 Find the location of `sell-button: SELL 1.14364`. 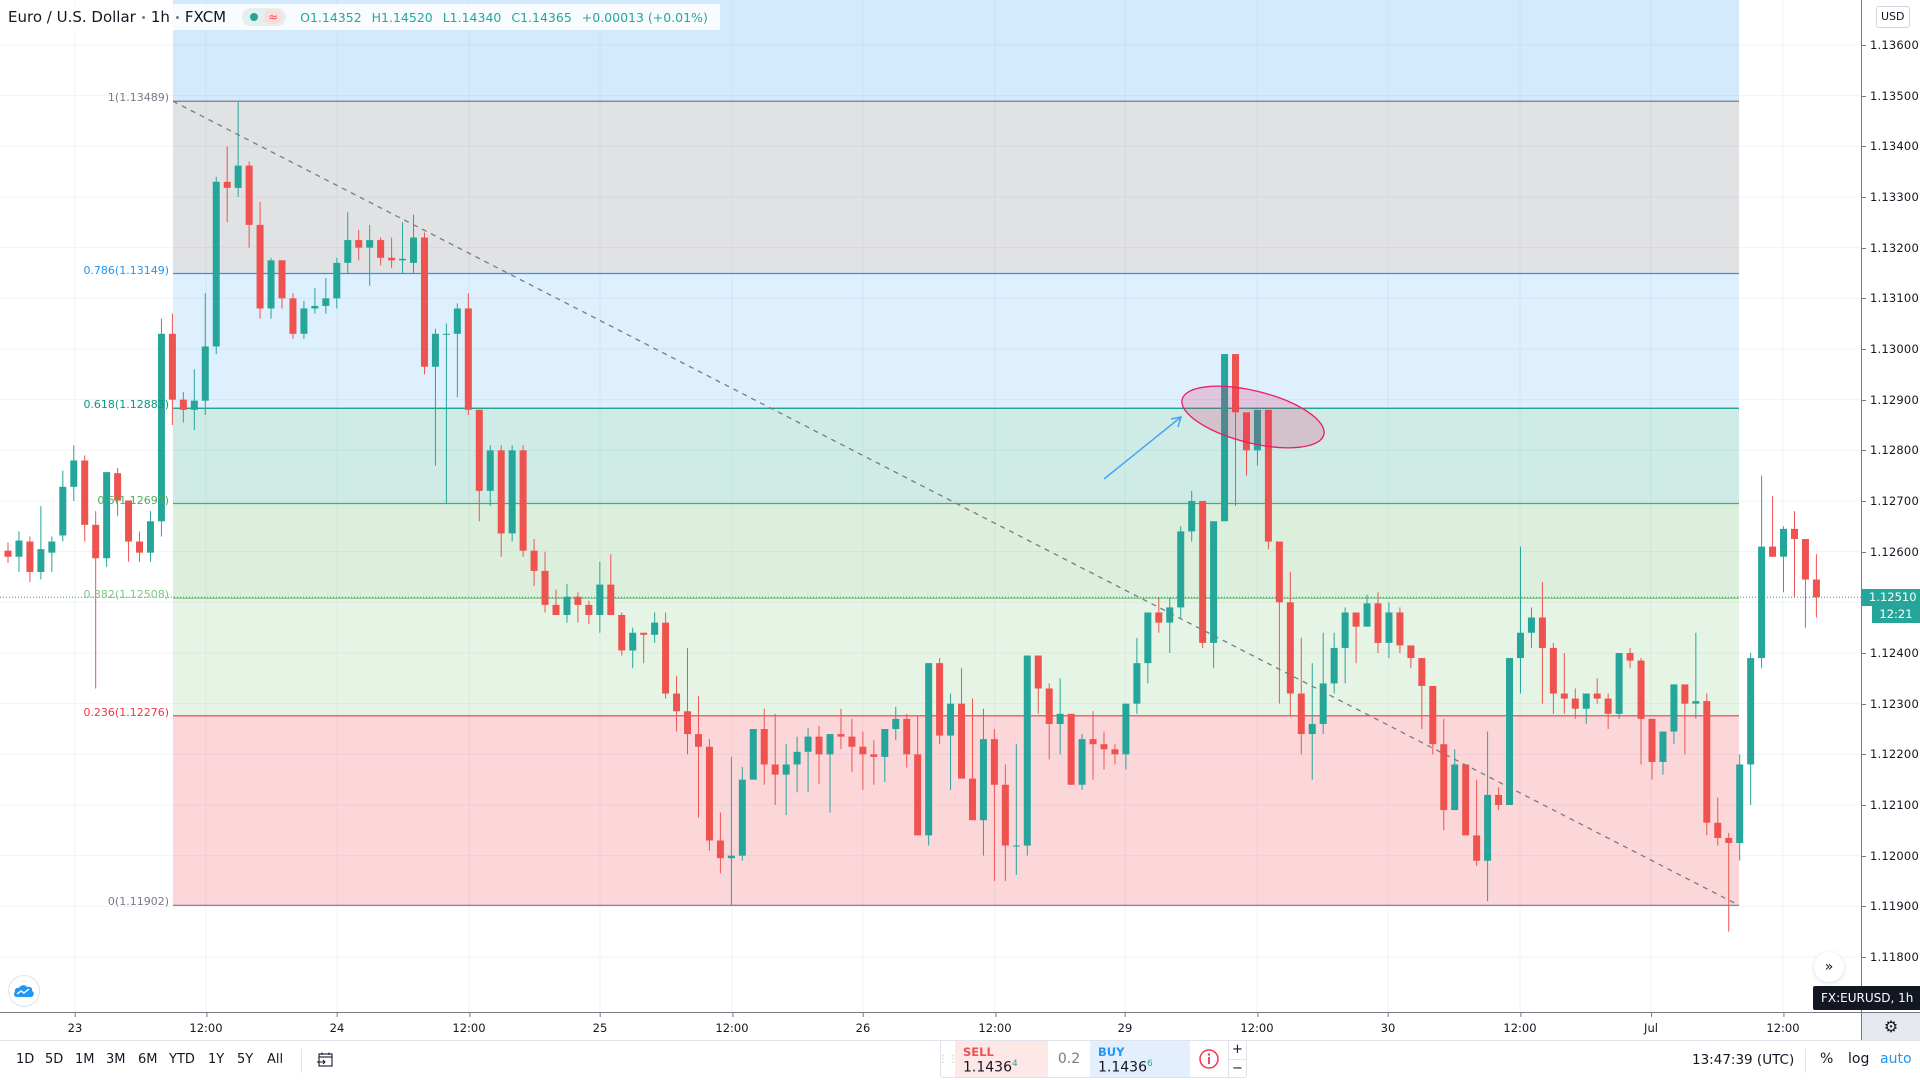

sell-button: SELL 1.14364 is located at coordinates (1001, 1059).